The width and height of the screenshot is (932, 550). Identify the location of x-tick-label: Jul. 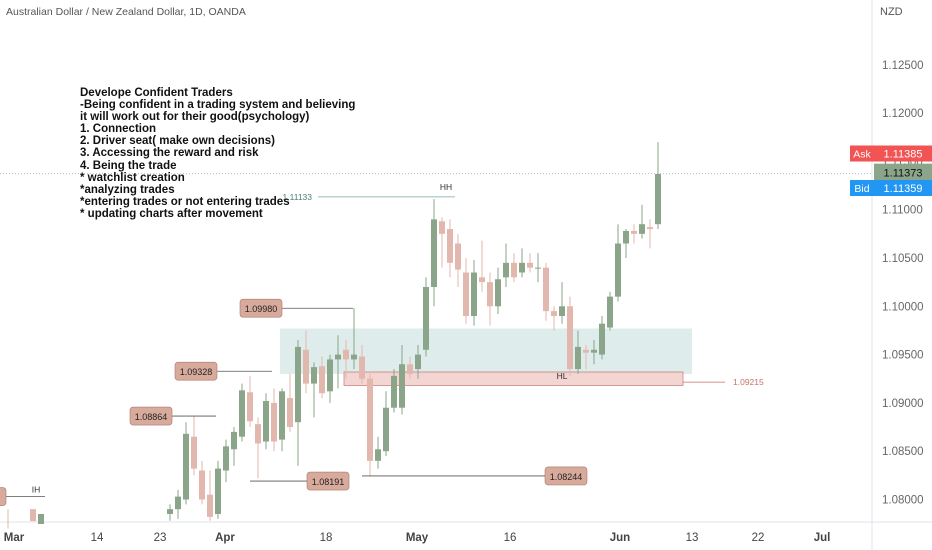
(822, 538).